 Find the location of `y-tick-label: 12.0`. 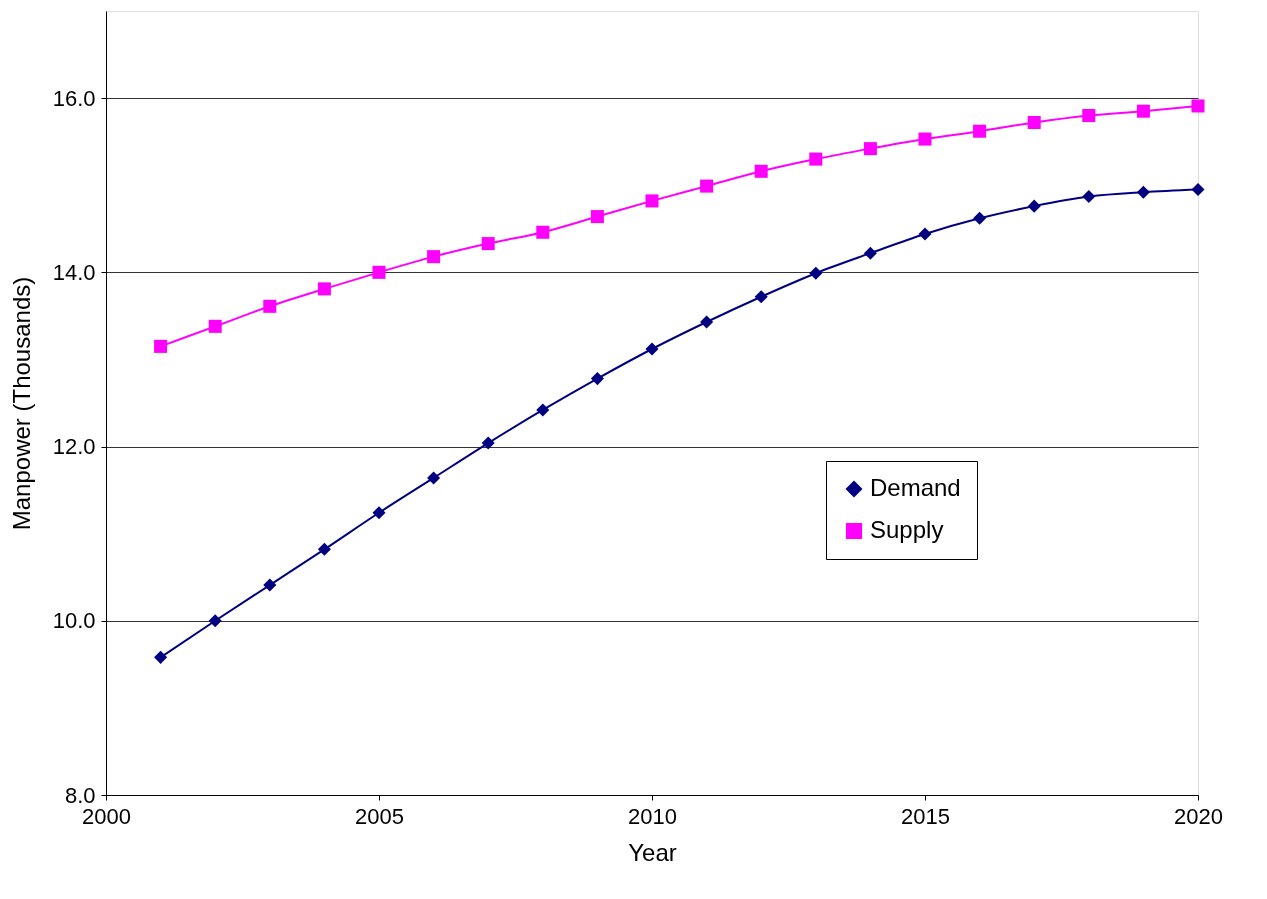

y-tick-label: 12.0 is located at coordinates (74, 447).